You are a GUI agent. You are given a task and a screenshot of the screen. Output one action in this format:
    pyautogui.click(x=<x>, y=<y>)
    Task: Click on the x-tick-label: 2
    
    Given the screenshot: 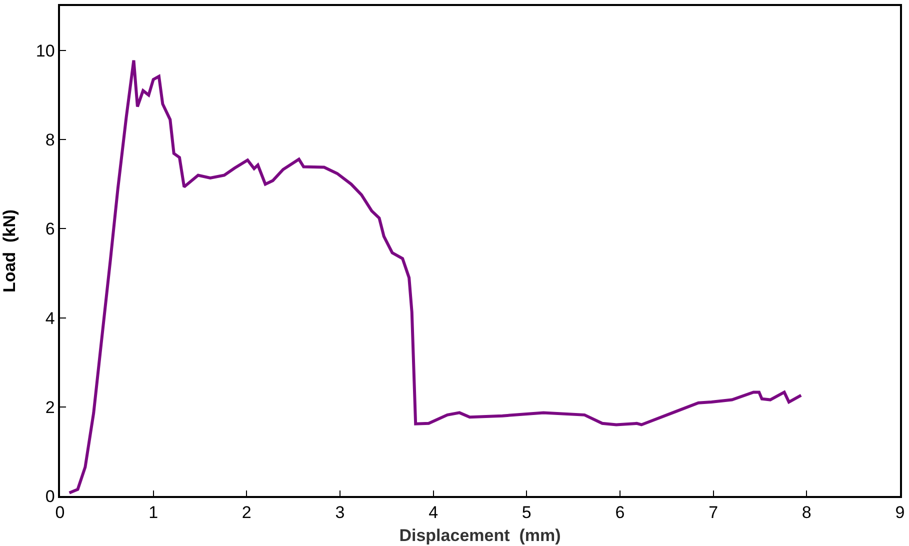 What is the action you would take?
    pyautogui.click(x=247, y=512)
    